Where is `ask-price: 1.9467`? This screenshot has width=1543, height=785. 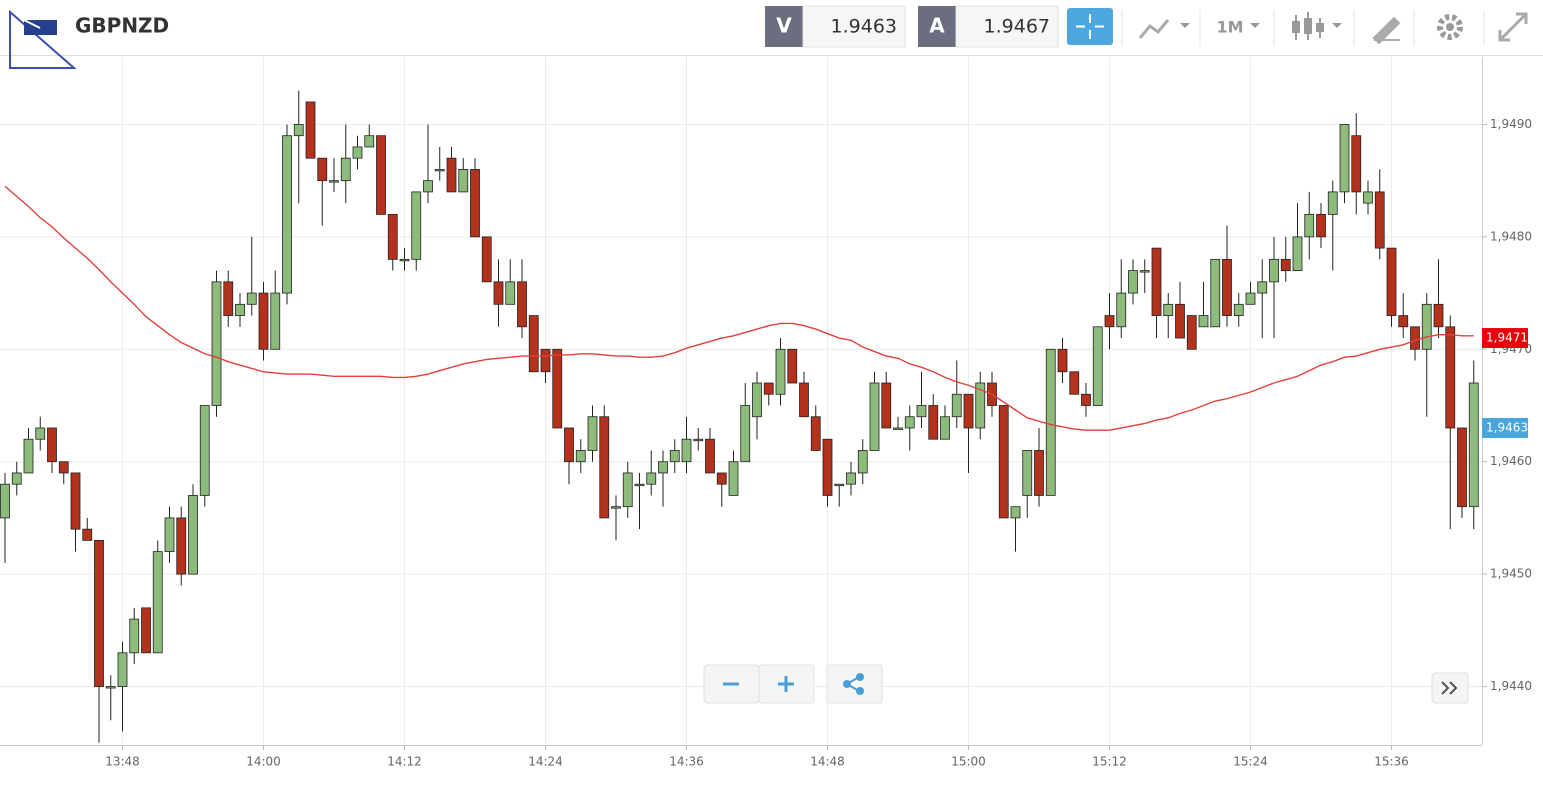
ask-price: 1.9467 is located at coordinates (1017, 27).